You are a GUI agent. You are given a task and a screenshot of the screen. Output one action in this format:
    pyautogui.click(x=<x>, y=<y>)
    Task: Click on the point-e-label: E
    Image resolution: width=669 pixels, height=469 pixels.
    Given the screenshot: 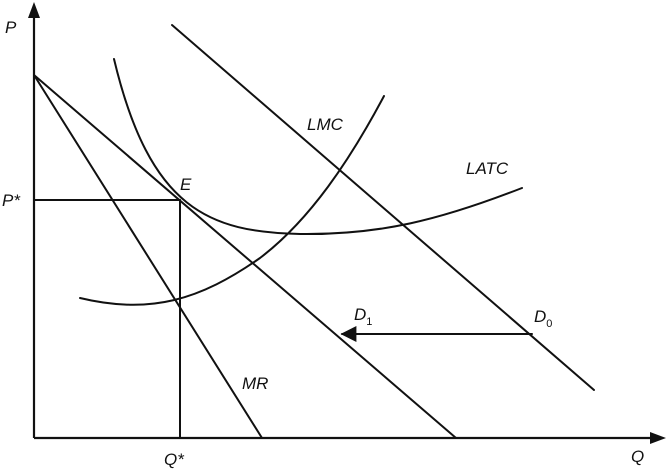 What is the action you would take?
    pyautogui.click(x=186, y=184)
    